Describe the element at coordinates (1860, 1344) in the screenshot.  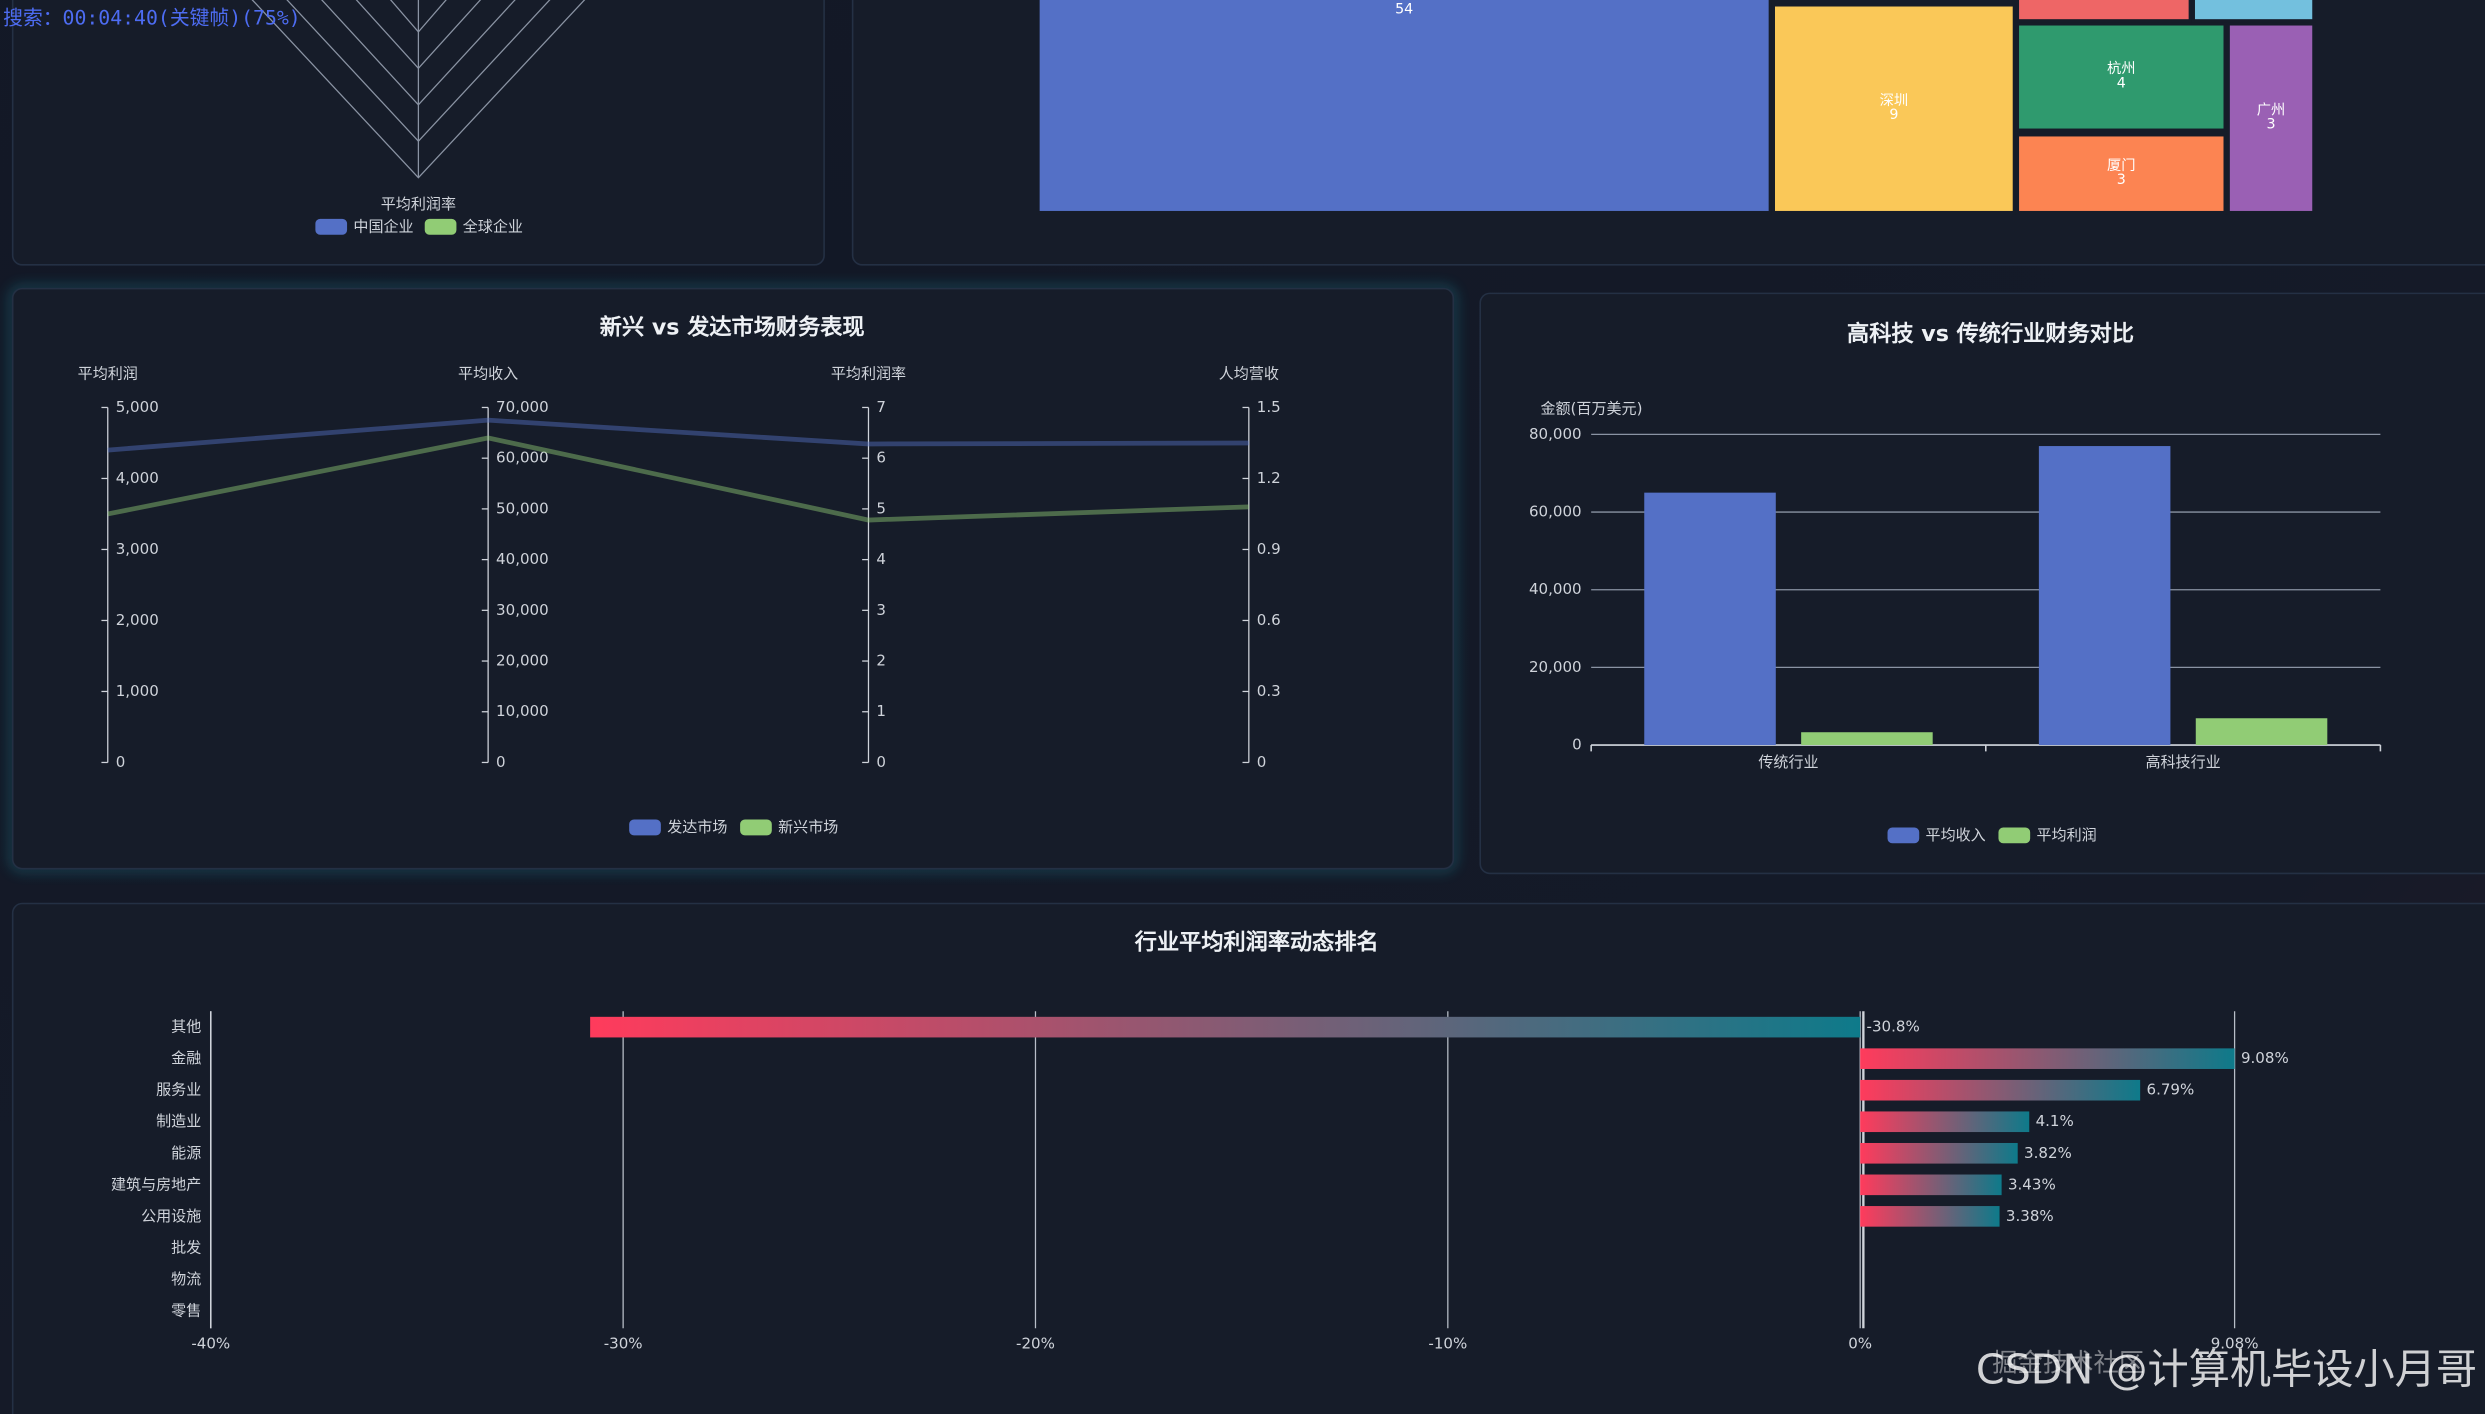
I see `x-tick-label: 0%` at that location.